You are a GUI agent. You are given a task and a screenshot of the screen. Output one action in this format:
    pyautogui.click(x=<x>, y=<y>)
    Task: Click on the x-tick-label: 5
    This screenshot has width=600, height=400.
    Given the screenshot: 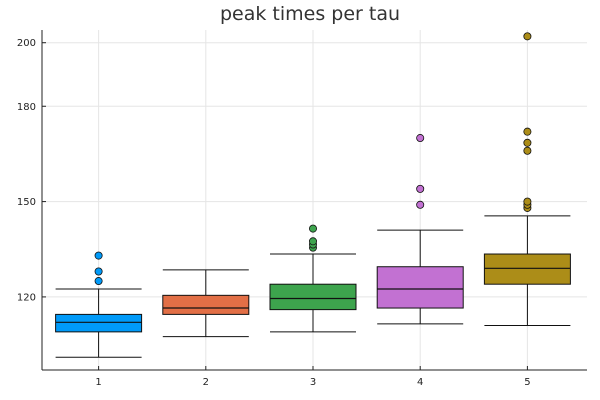 What is the action you would take?
    pyautogui.click(x=527, y=382)
    